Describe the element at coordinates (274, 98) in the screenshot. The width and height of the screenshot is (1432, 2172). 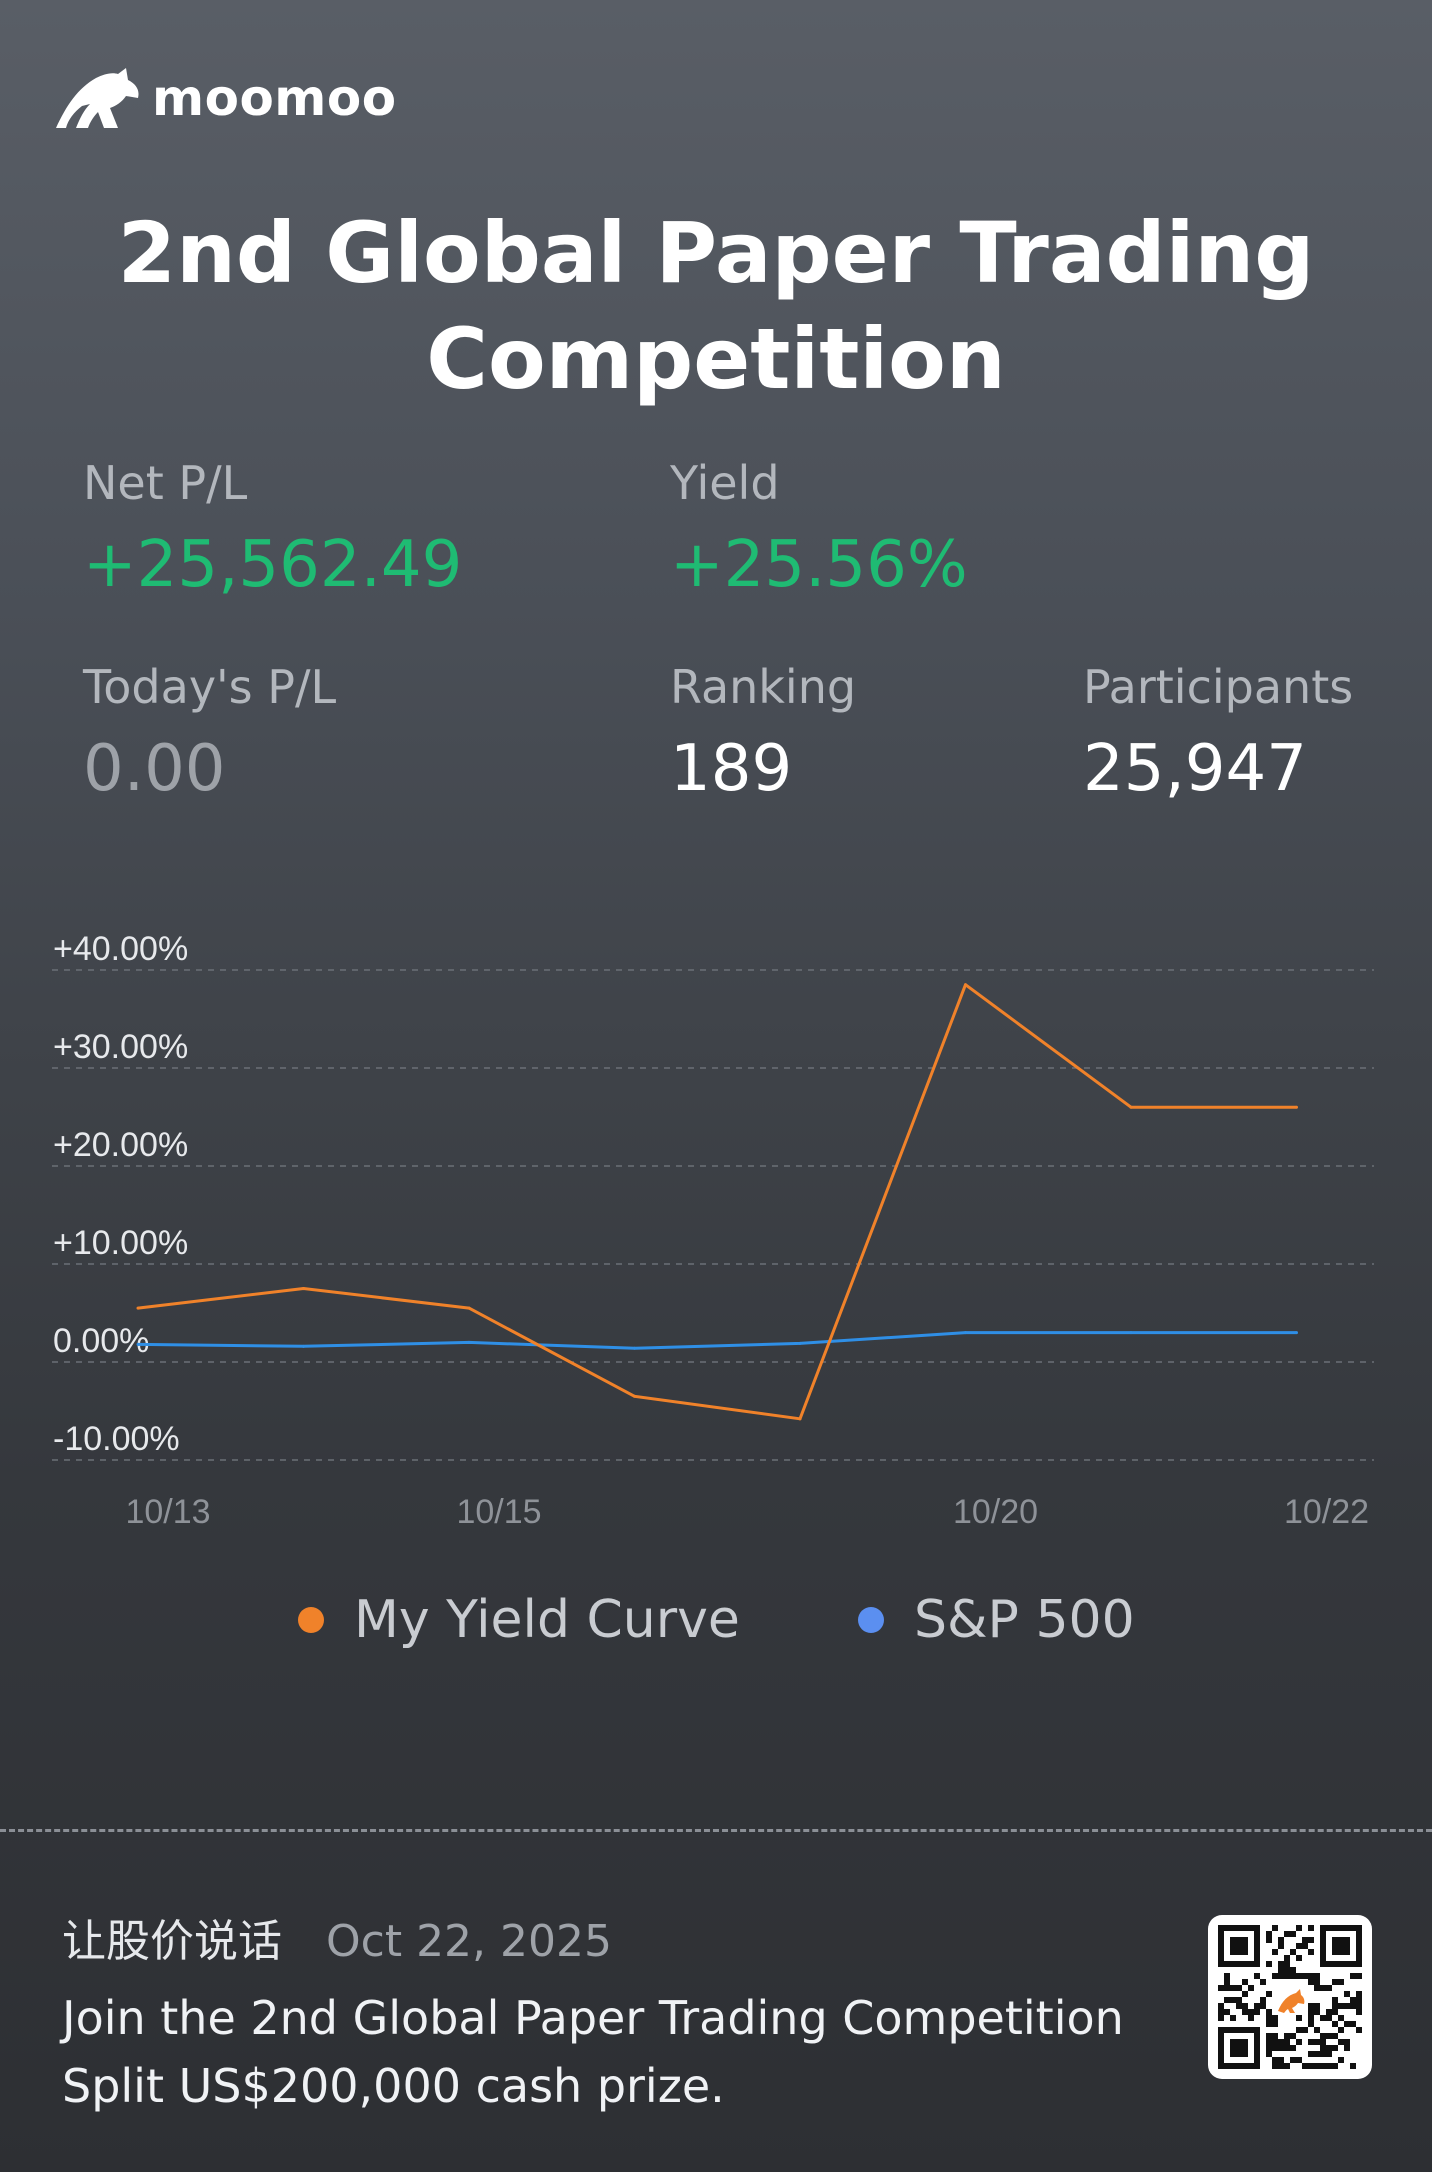
I see `brand-name: moomoo` at that location.